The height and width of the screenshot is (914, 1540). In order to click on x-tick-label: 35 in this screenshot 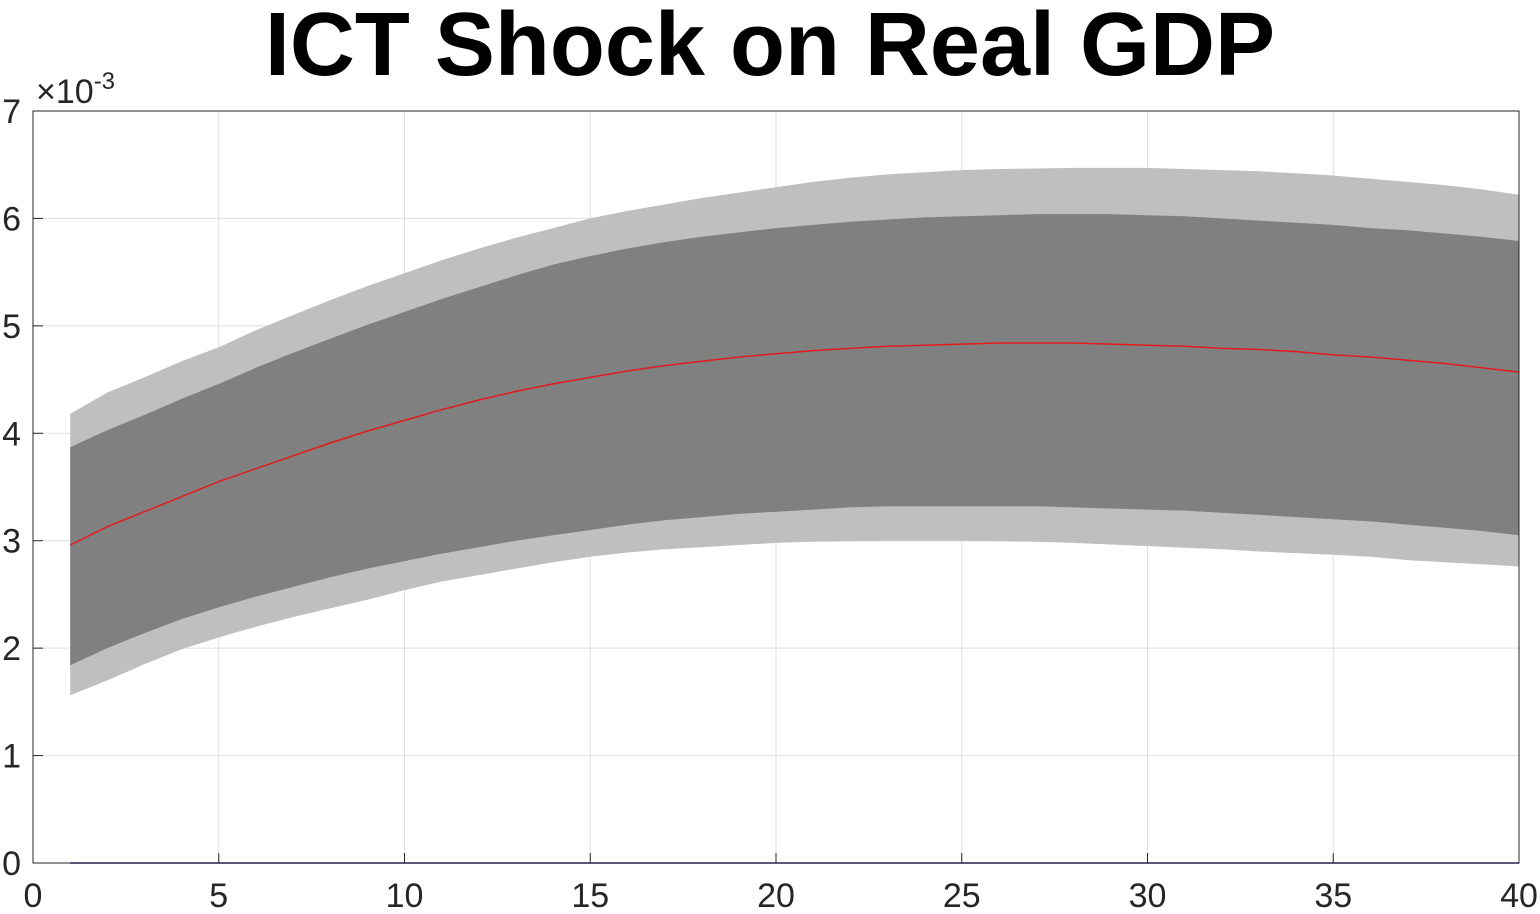, I will do `click(1333, 895)`.